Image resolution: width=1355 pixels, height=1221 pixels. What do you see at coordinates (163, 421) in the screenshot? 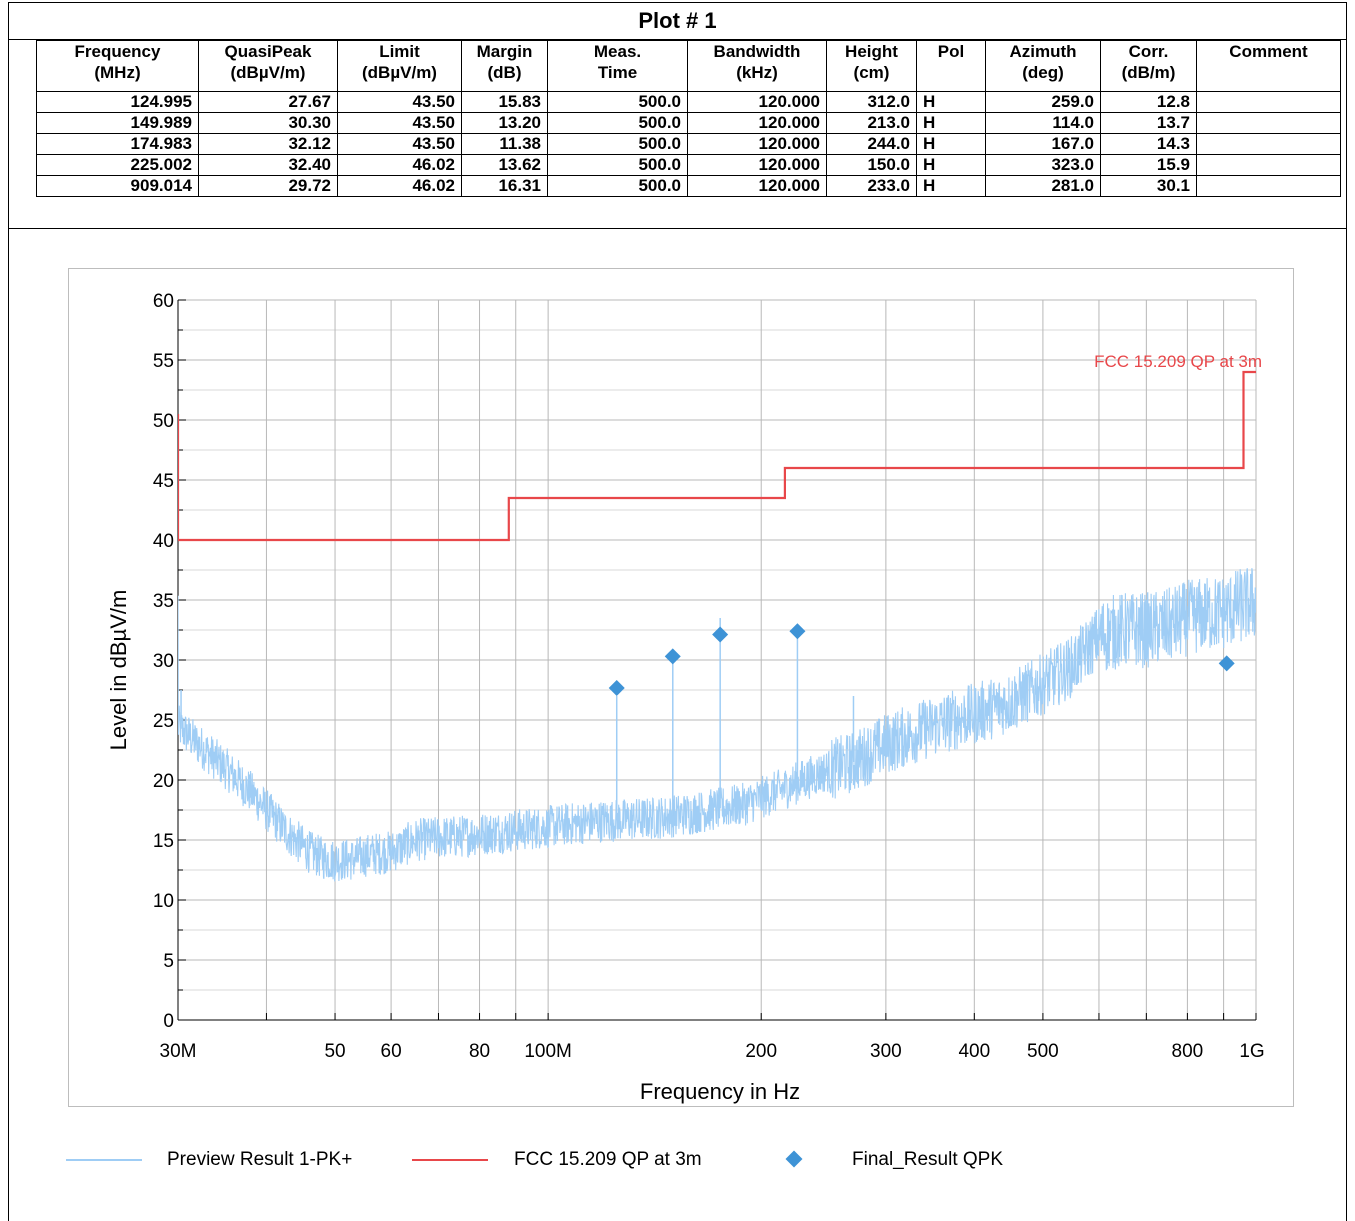
I see `y-tick-label: 50` at bounding box center [163, 421].